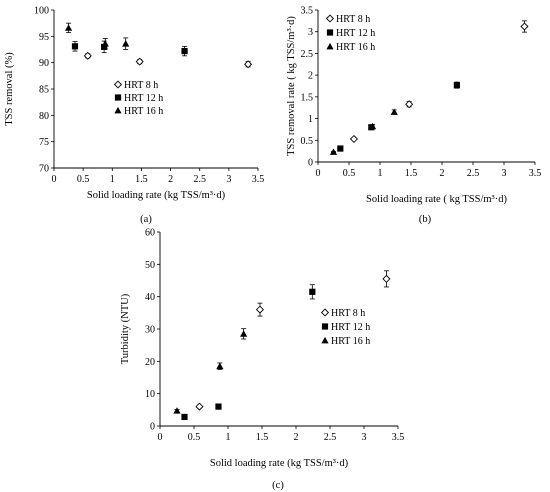 This screenshot has height=492, width=550. Describe the element at coordinates (150, 330) in the screenshot. I see `y-tick-label: 30` at that location.